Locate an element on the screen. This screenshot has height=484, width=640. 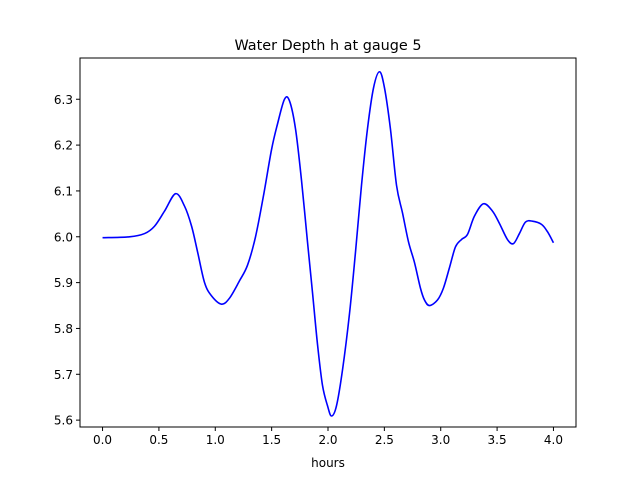
x-tick-label: 3.0 is located at coordinates (440, 440).